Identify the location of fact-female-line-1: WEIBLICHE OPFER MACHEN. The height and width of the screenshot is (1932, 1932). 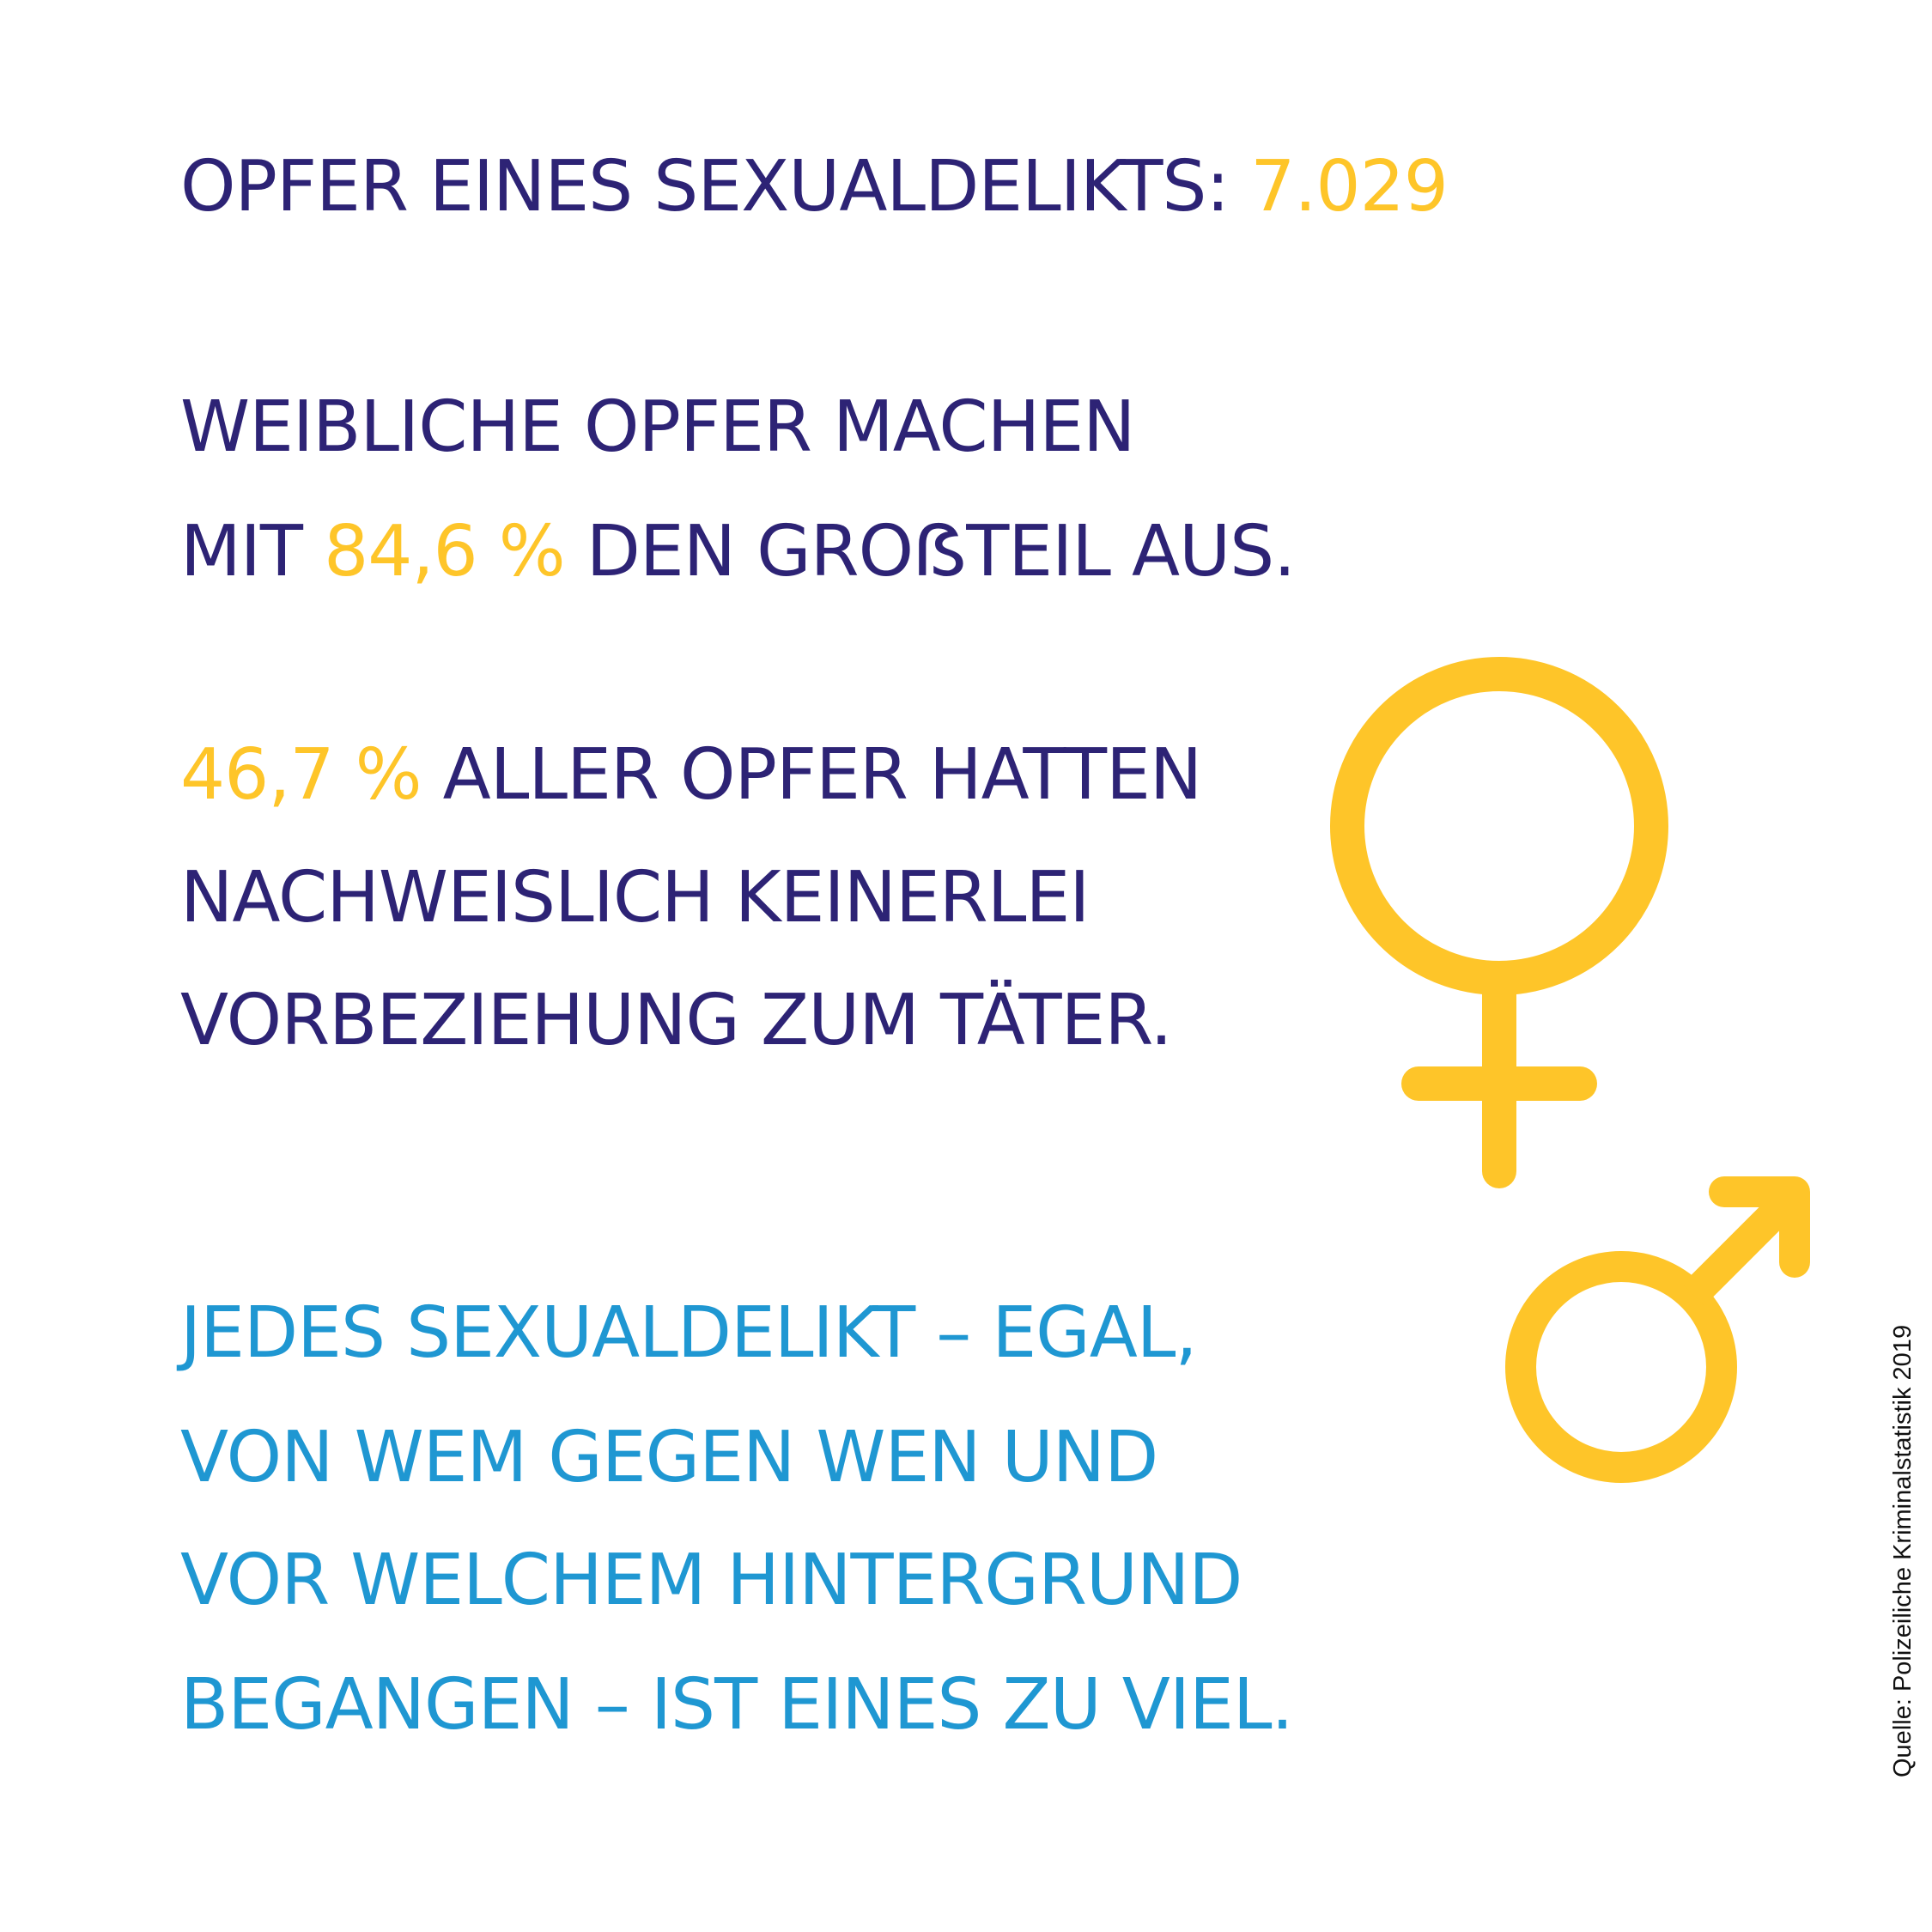
(658, 427).